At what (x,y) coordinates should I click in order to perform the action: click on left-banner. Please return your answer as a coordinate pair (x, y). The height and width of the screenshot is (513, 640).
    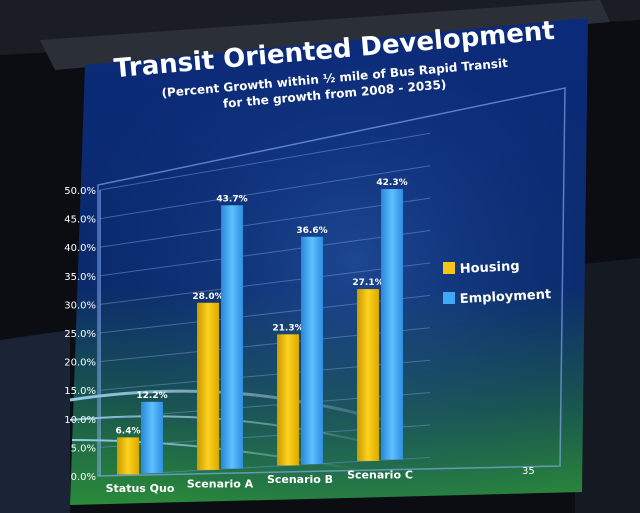
    Looking at the image, I should click on (35, 421).